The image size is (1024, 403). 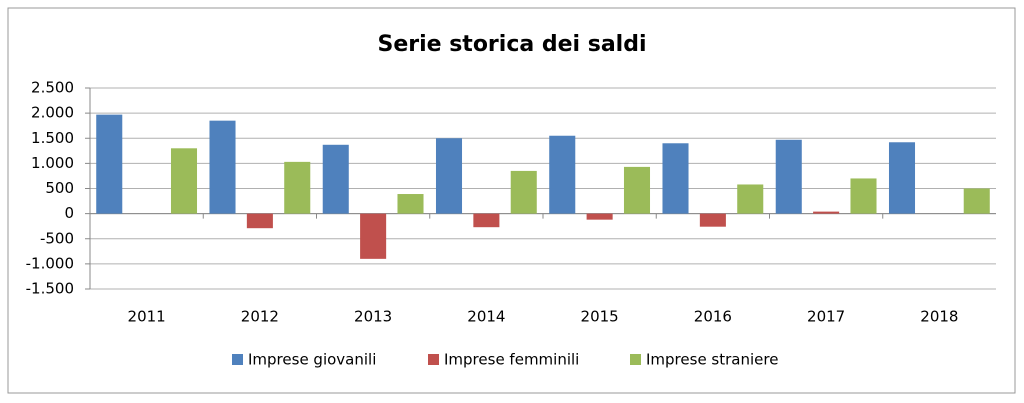 What do you see at coordinates (486, 317) in the screenshot?
I see `x-tick-label: 2014` at bounding box center [486, 317].